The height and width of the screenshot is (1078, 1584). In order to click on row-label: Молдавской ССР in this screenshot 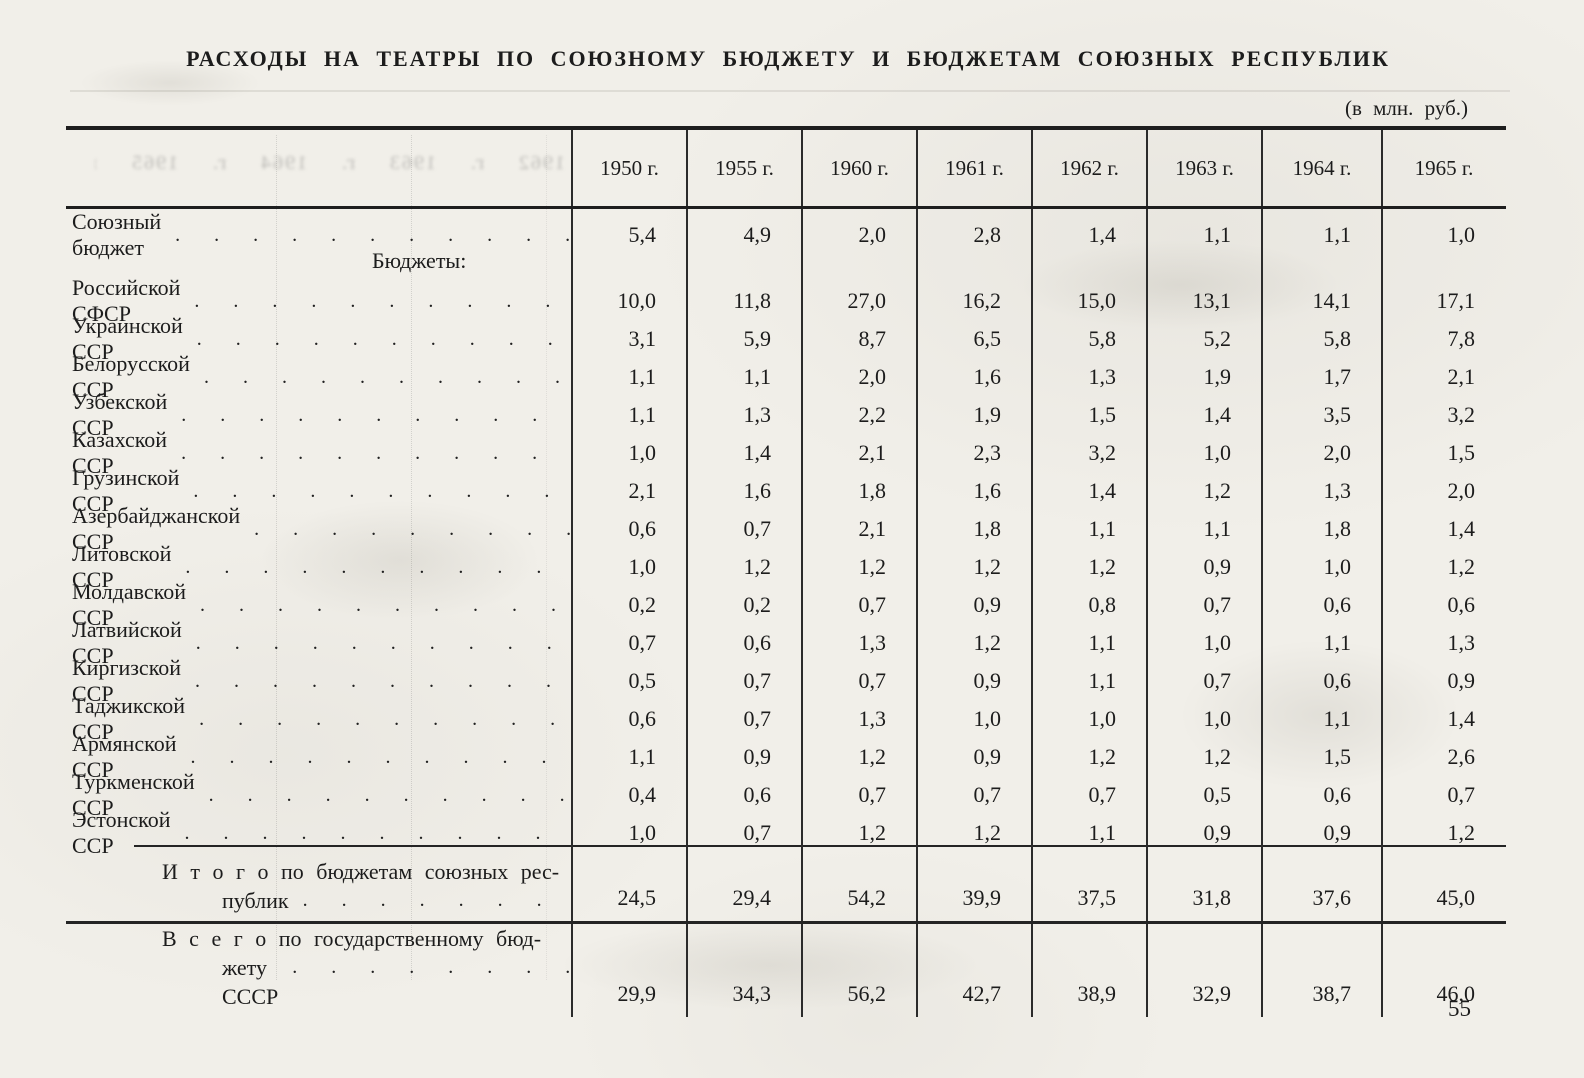, I will do `click(129, 604)`.